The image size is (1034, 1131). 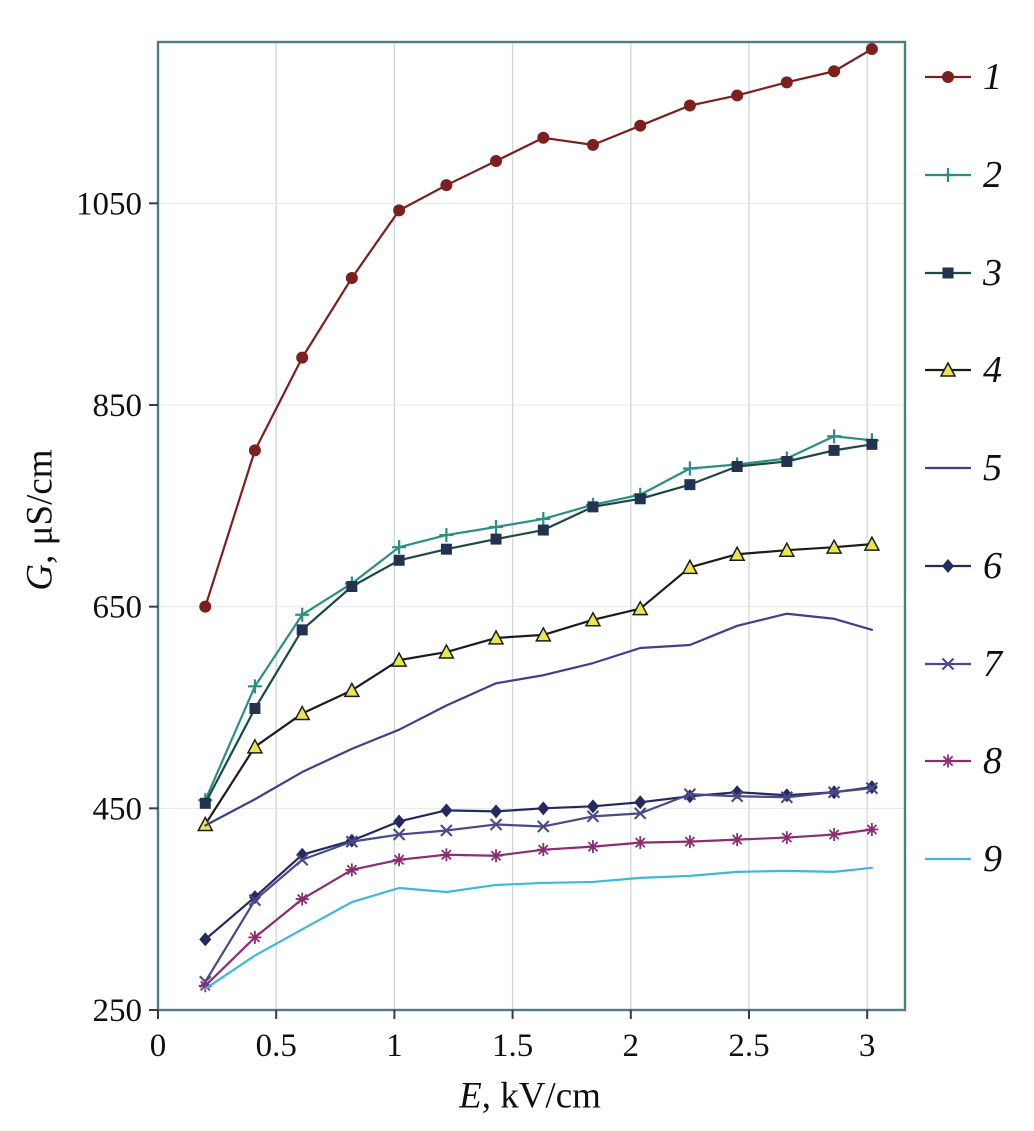 What do you see at coordinates (977, 370) in the screenshot?
I see `legend-item-4: 4` at bounding box center [977, 370].